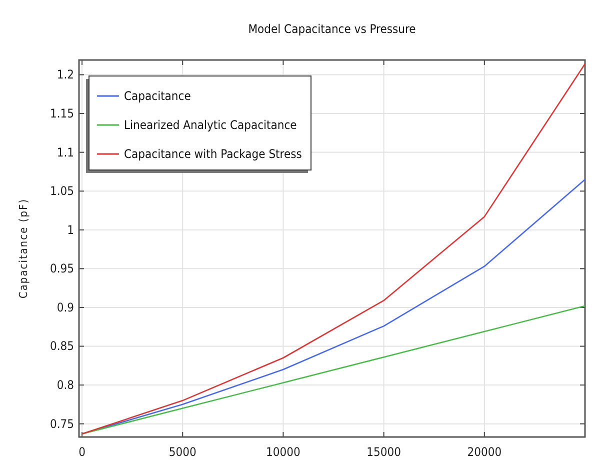 This screenshot has width=592, height=463. Describe the element at coordinates (62, 191) in the screenshot. I see `y-tick-label: 1.05` at that location.